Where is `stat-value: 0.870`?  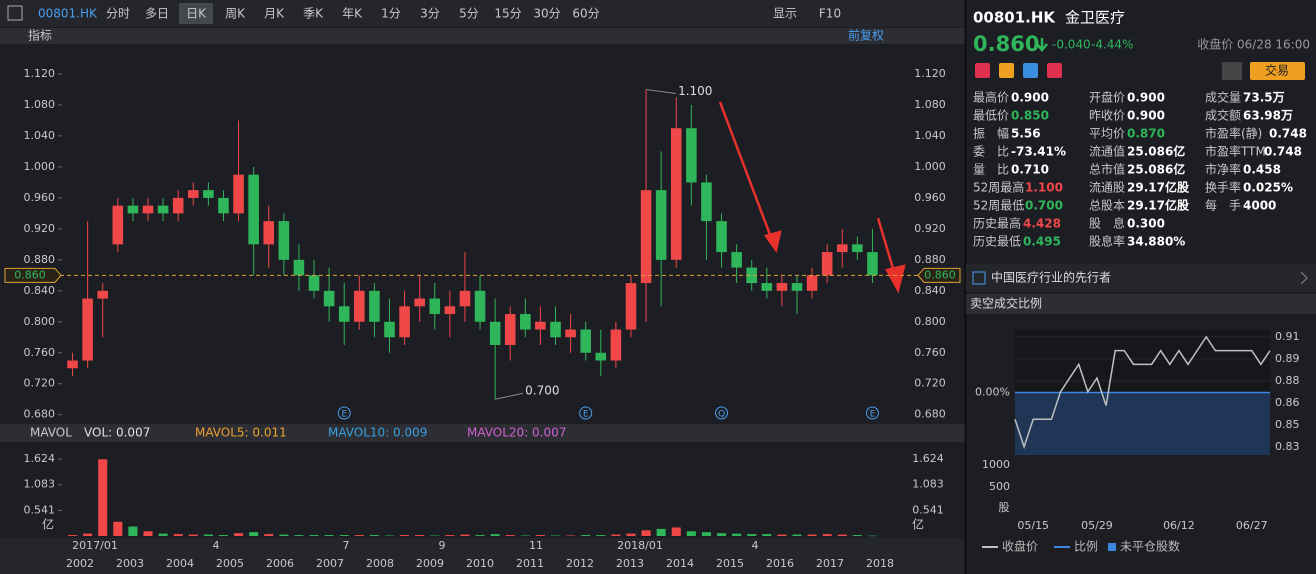
stat-value: 0.870 is located at coordinates (1146, 134).